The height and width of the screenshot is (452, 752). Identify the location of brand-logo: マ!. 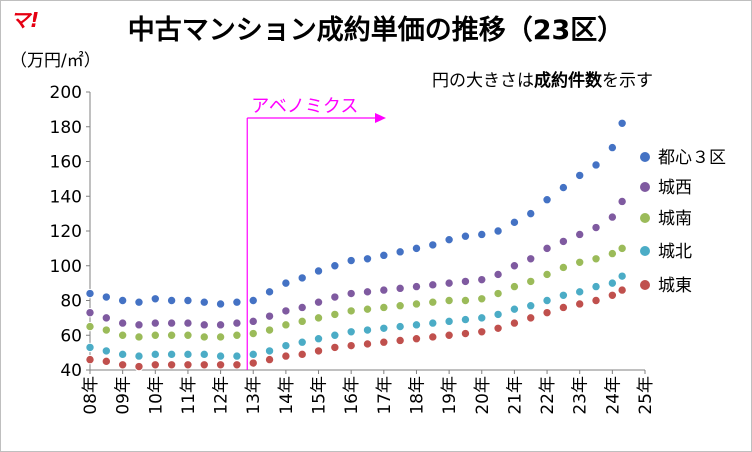
(25, 20).